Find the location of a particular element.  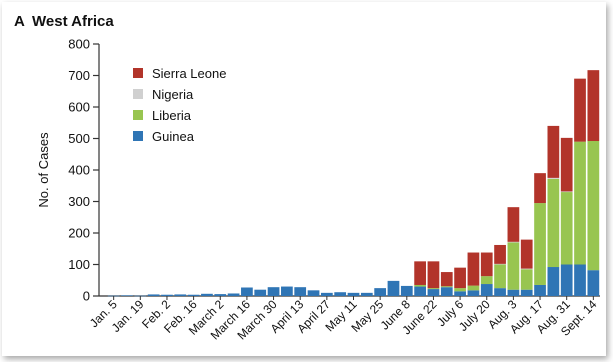

y-tick-label: 100 is located at coordinates (79, 264).